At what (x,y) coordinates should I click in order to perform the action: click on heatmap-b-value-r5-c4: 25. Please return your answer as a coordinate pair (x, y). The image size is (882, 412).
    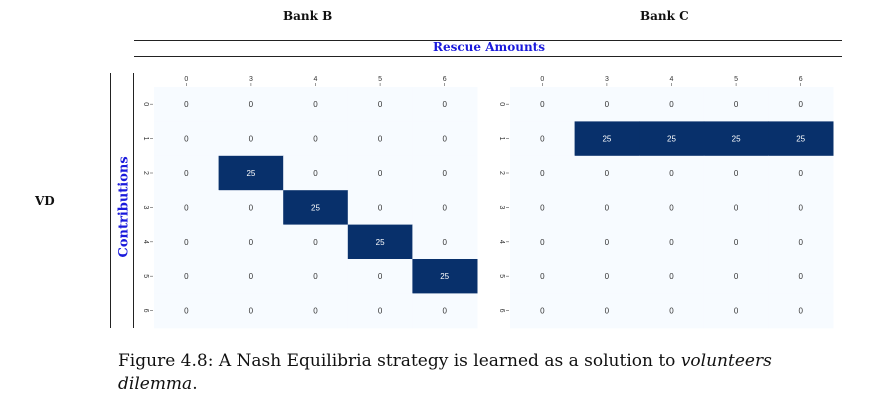
    Looking at the image, I should click on (444, 276).